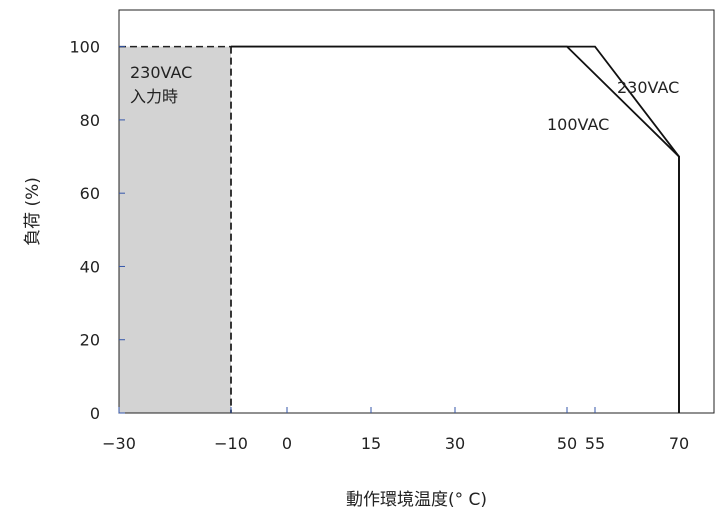  Describe the element at coordinates (97, 230) in the screenshot. I see `y-axis-ticks: 0 20 40 60 80 100` at that location.